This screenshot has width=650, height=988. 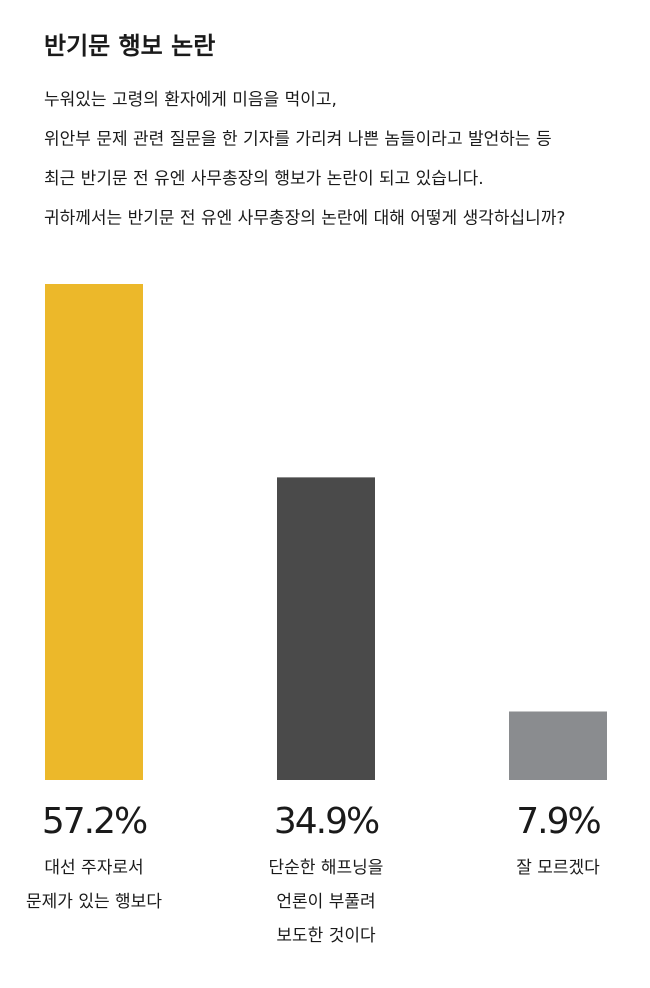 I want to click on category-label: 잘 모르겠다, so click(x=558, y=868).